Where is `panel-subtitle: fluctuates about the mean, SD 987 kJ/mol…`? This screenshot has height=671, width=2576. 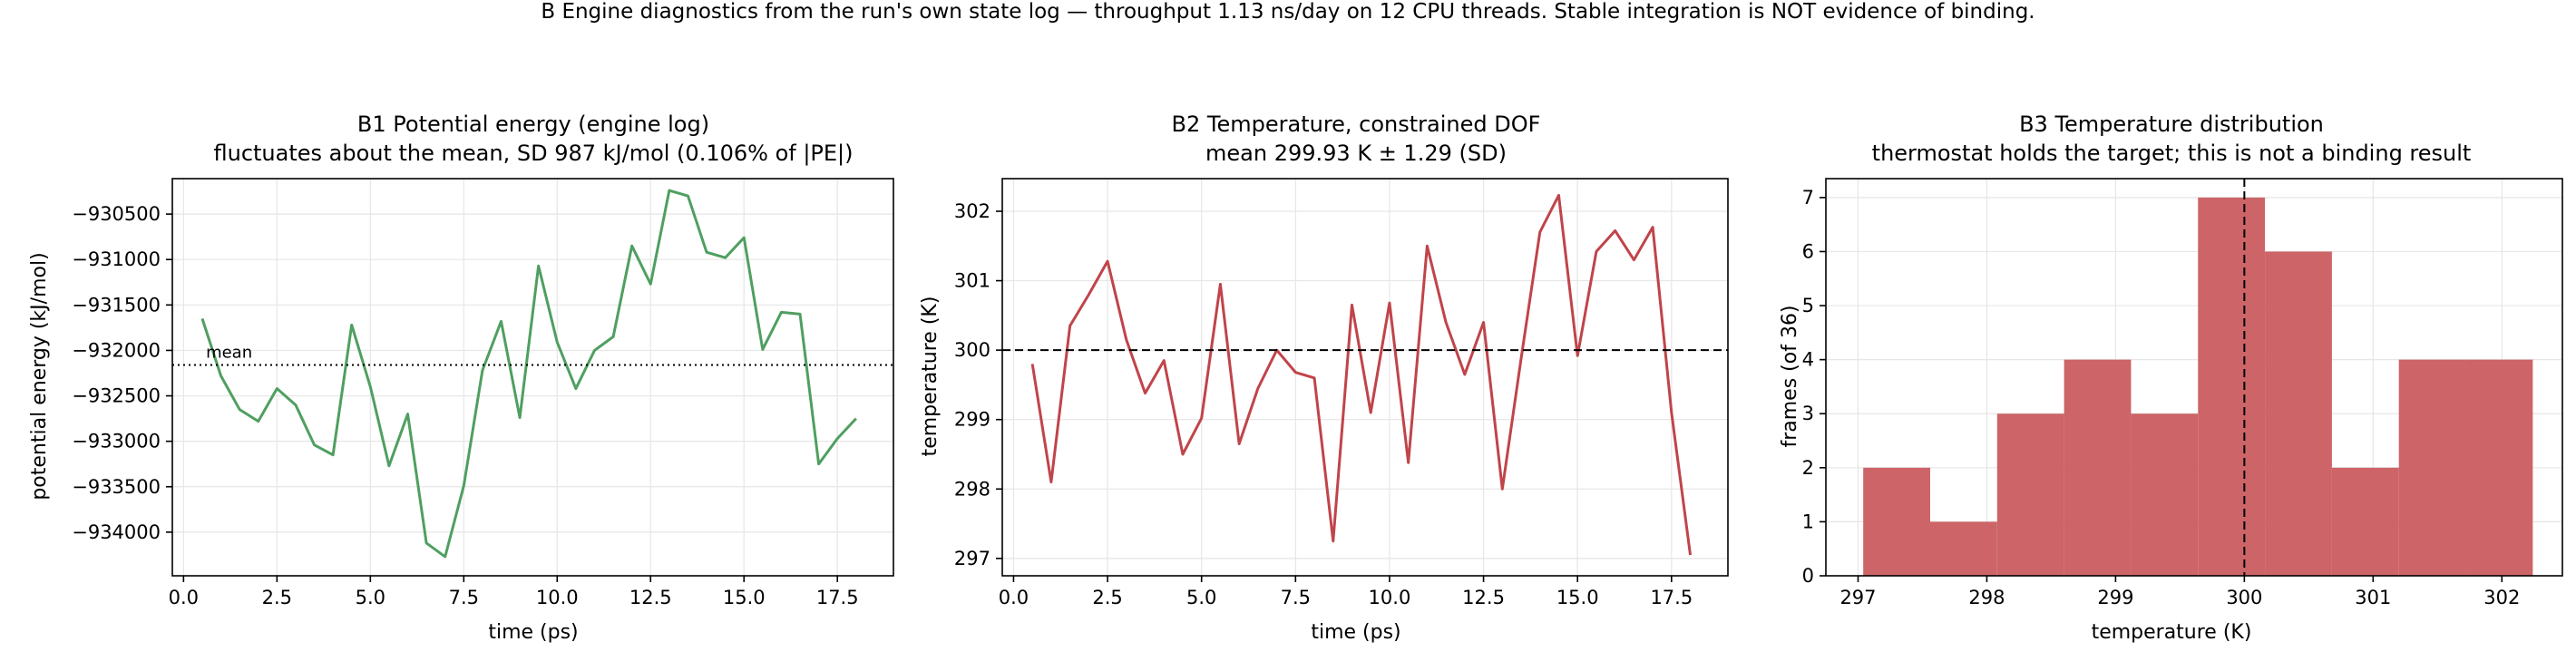
panel-subtitle: fluctuates about the mean, SD 987 kJ/mol… is located at coordinates (533, 153).